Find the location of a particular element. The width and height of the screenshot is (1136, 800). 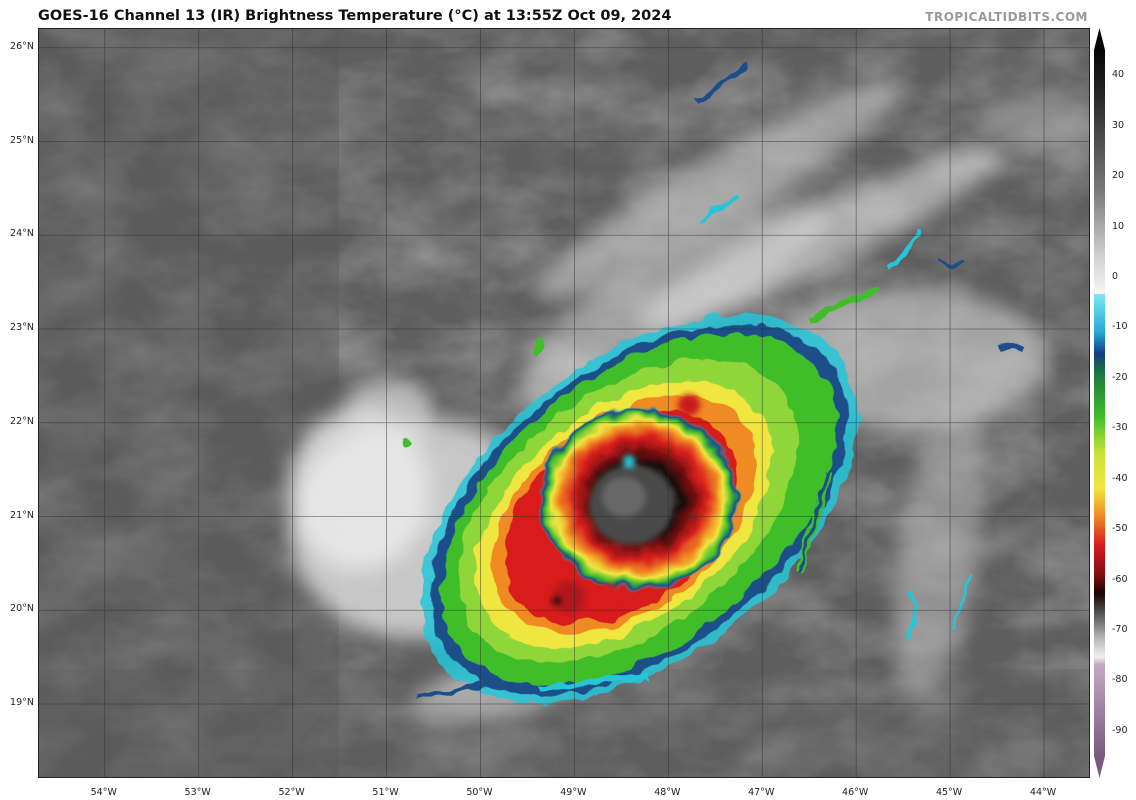

lon-tick-label: 53°W is located at coordinates (197, 792).